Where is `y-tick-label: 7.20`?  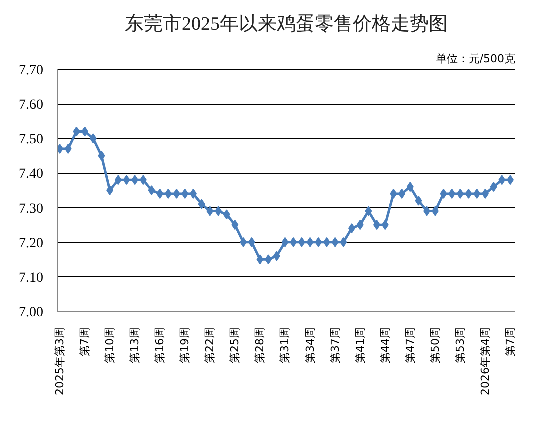 y-tick-label: 7.20 is located at coordinates (31, 244).